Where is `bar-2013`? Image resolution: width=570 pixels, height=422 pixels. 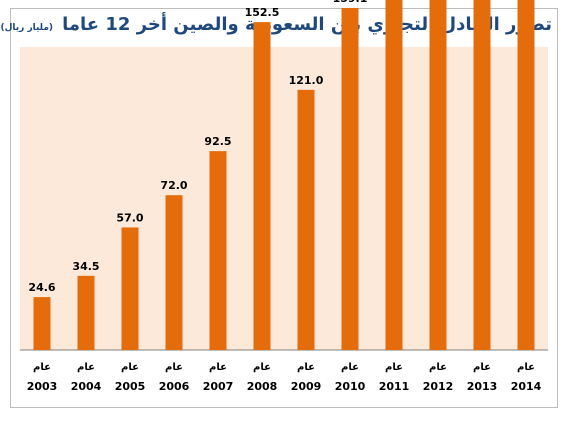 bar-2013 is located at coordinates (482, 175).